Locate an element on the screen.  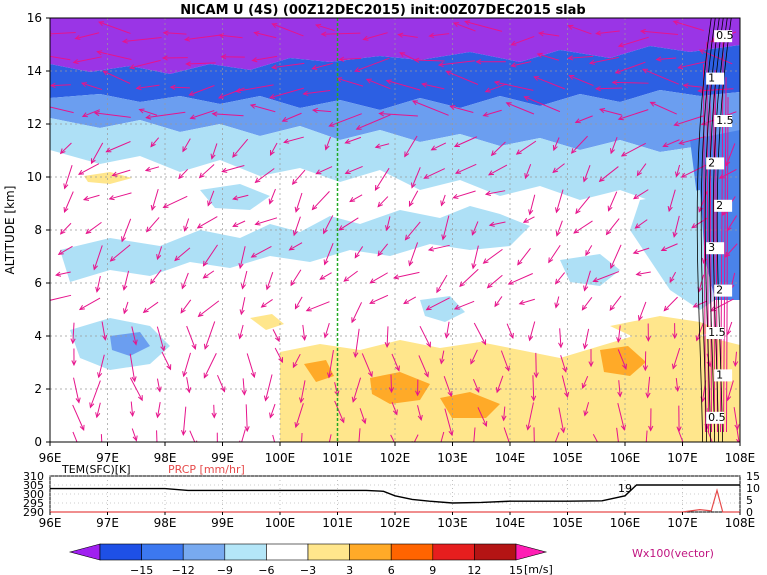
temp-tick-label: 290 is located at coordinates (33, 512).